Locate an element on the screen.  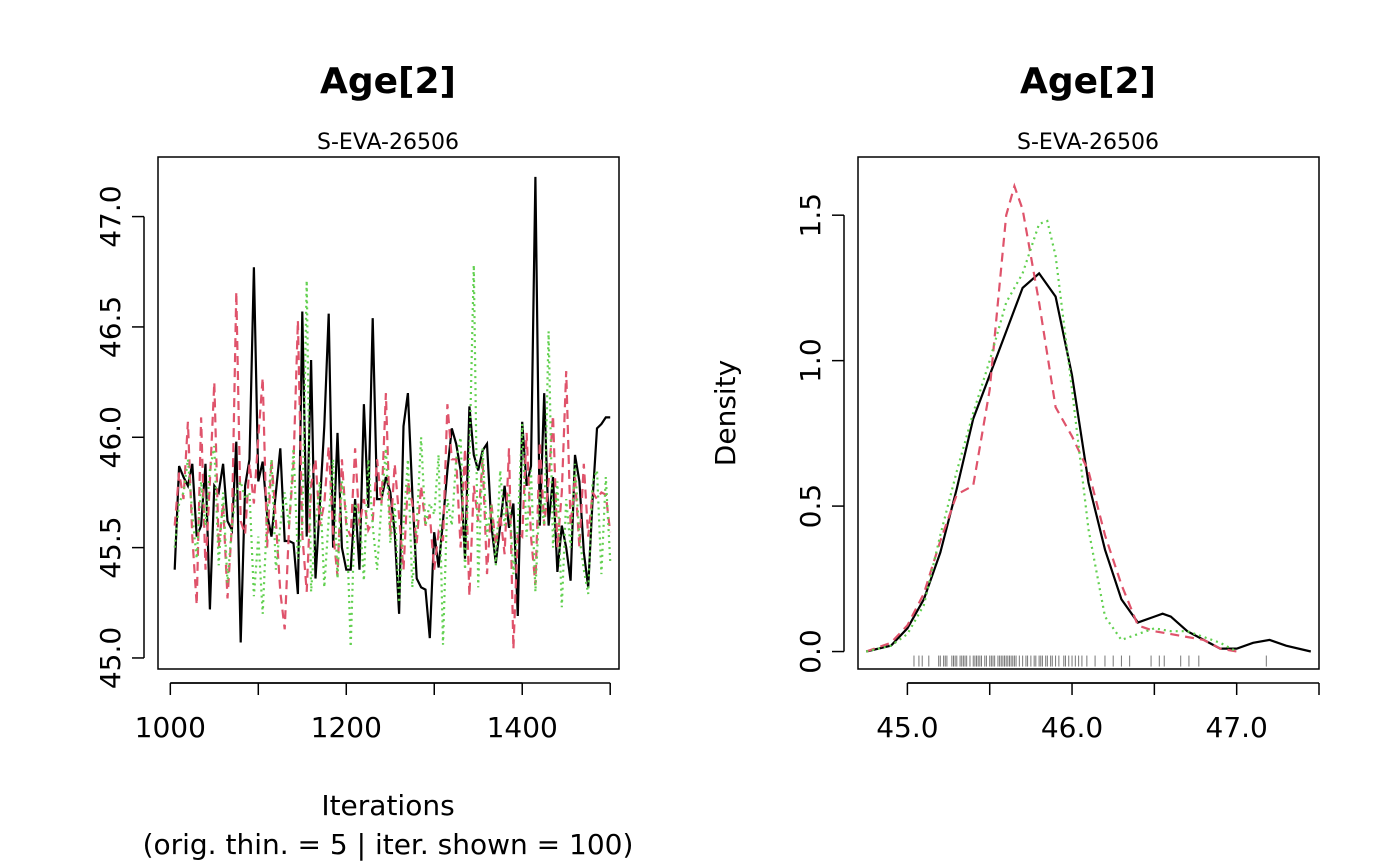
density-y-tick-label: 1.5 is located at coordinates (810, 215).